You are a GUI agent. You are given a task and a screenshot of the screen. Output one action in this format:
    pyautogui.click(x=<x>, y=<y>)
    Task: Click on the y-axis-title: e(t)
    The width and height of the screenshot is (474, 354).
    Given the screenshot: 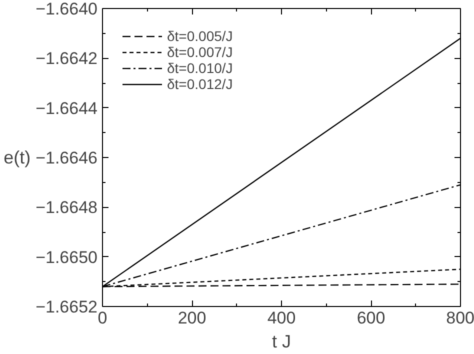 What is the action you would take?
    pyautogui.click(x=17, y=158)
    